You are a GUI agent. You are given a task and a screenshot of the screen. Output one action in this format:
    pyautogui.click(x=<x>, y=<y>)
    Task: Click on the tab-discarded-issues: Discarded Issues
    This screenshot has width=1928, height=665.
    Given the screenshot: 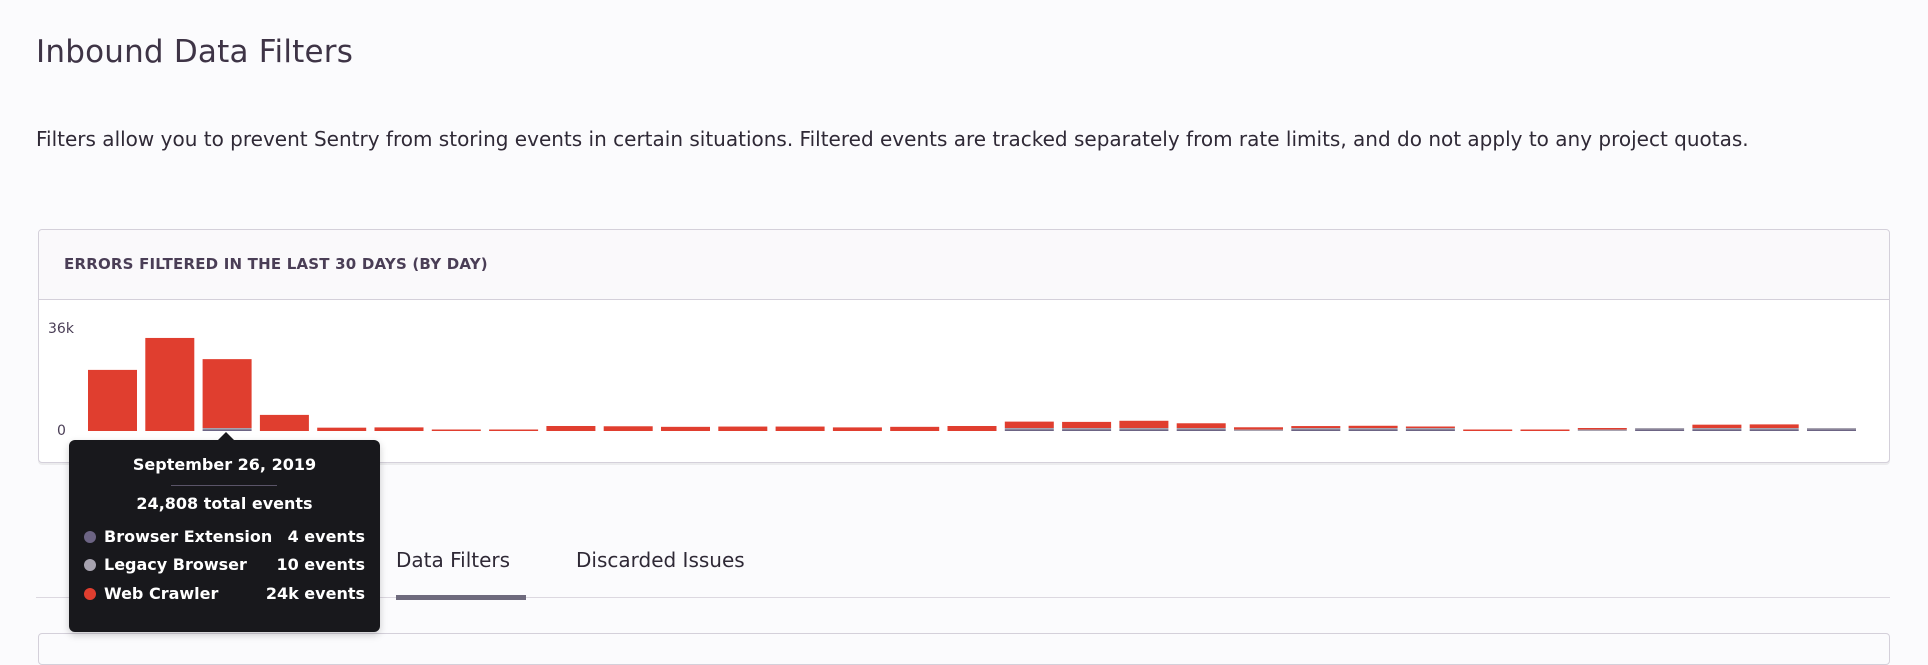 What is the action you would take?
    pyautogui.click(x=660, y=560)
    